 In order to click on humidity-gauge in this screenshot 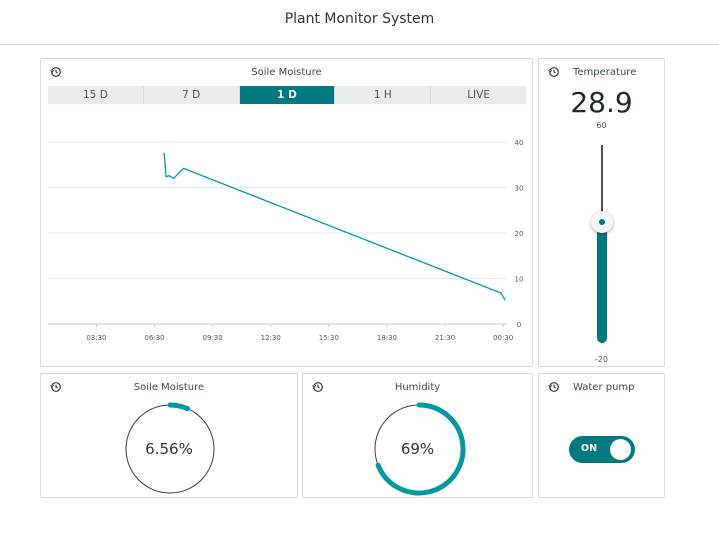, I will do `click(420, 449)`.